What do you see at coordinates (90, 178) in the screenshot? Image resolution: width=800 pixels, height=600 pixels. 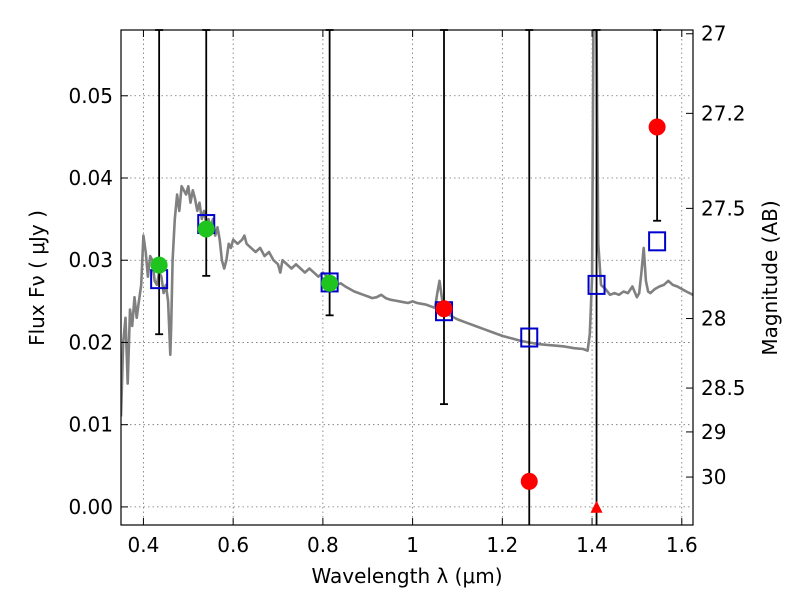 I see `y-tick-label: 0.04` at bounding box center [90, 178].